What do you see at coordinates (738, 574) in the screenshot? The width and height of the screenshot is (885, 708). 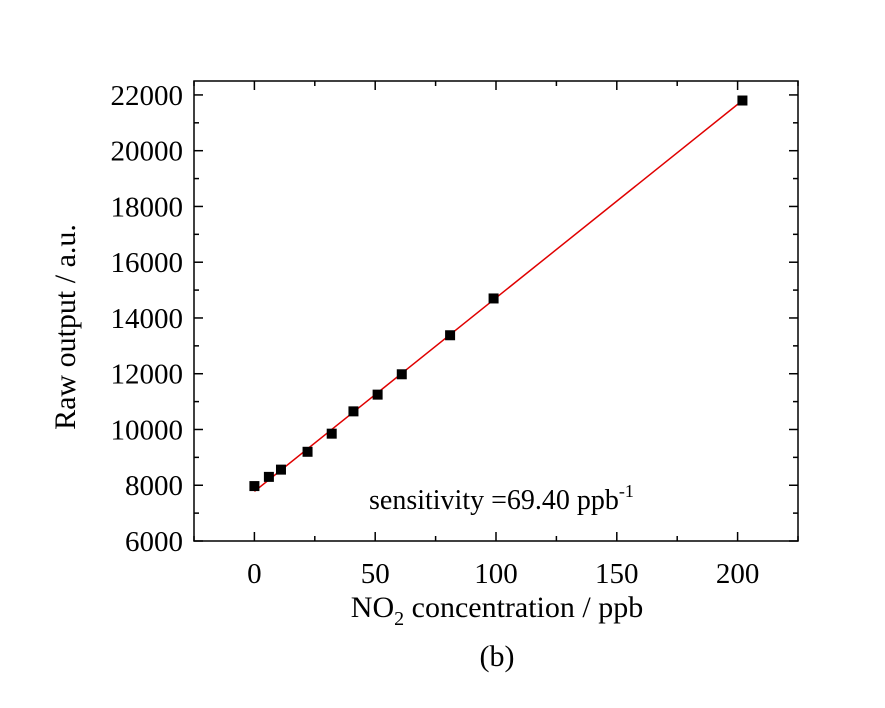 I see `x-tick-label: 200` at bounding box center [738, 574].